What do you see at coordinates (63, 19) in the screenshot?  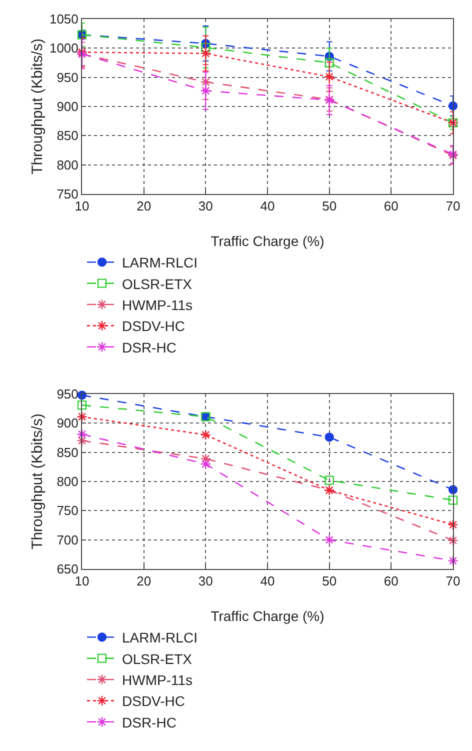 I see `y-tick-label: 1050` at bounding box center [63, 19].